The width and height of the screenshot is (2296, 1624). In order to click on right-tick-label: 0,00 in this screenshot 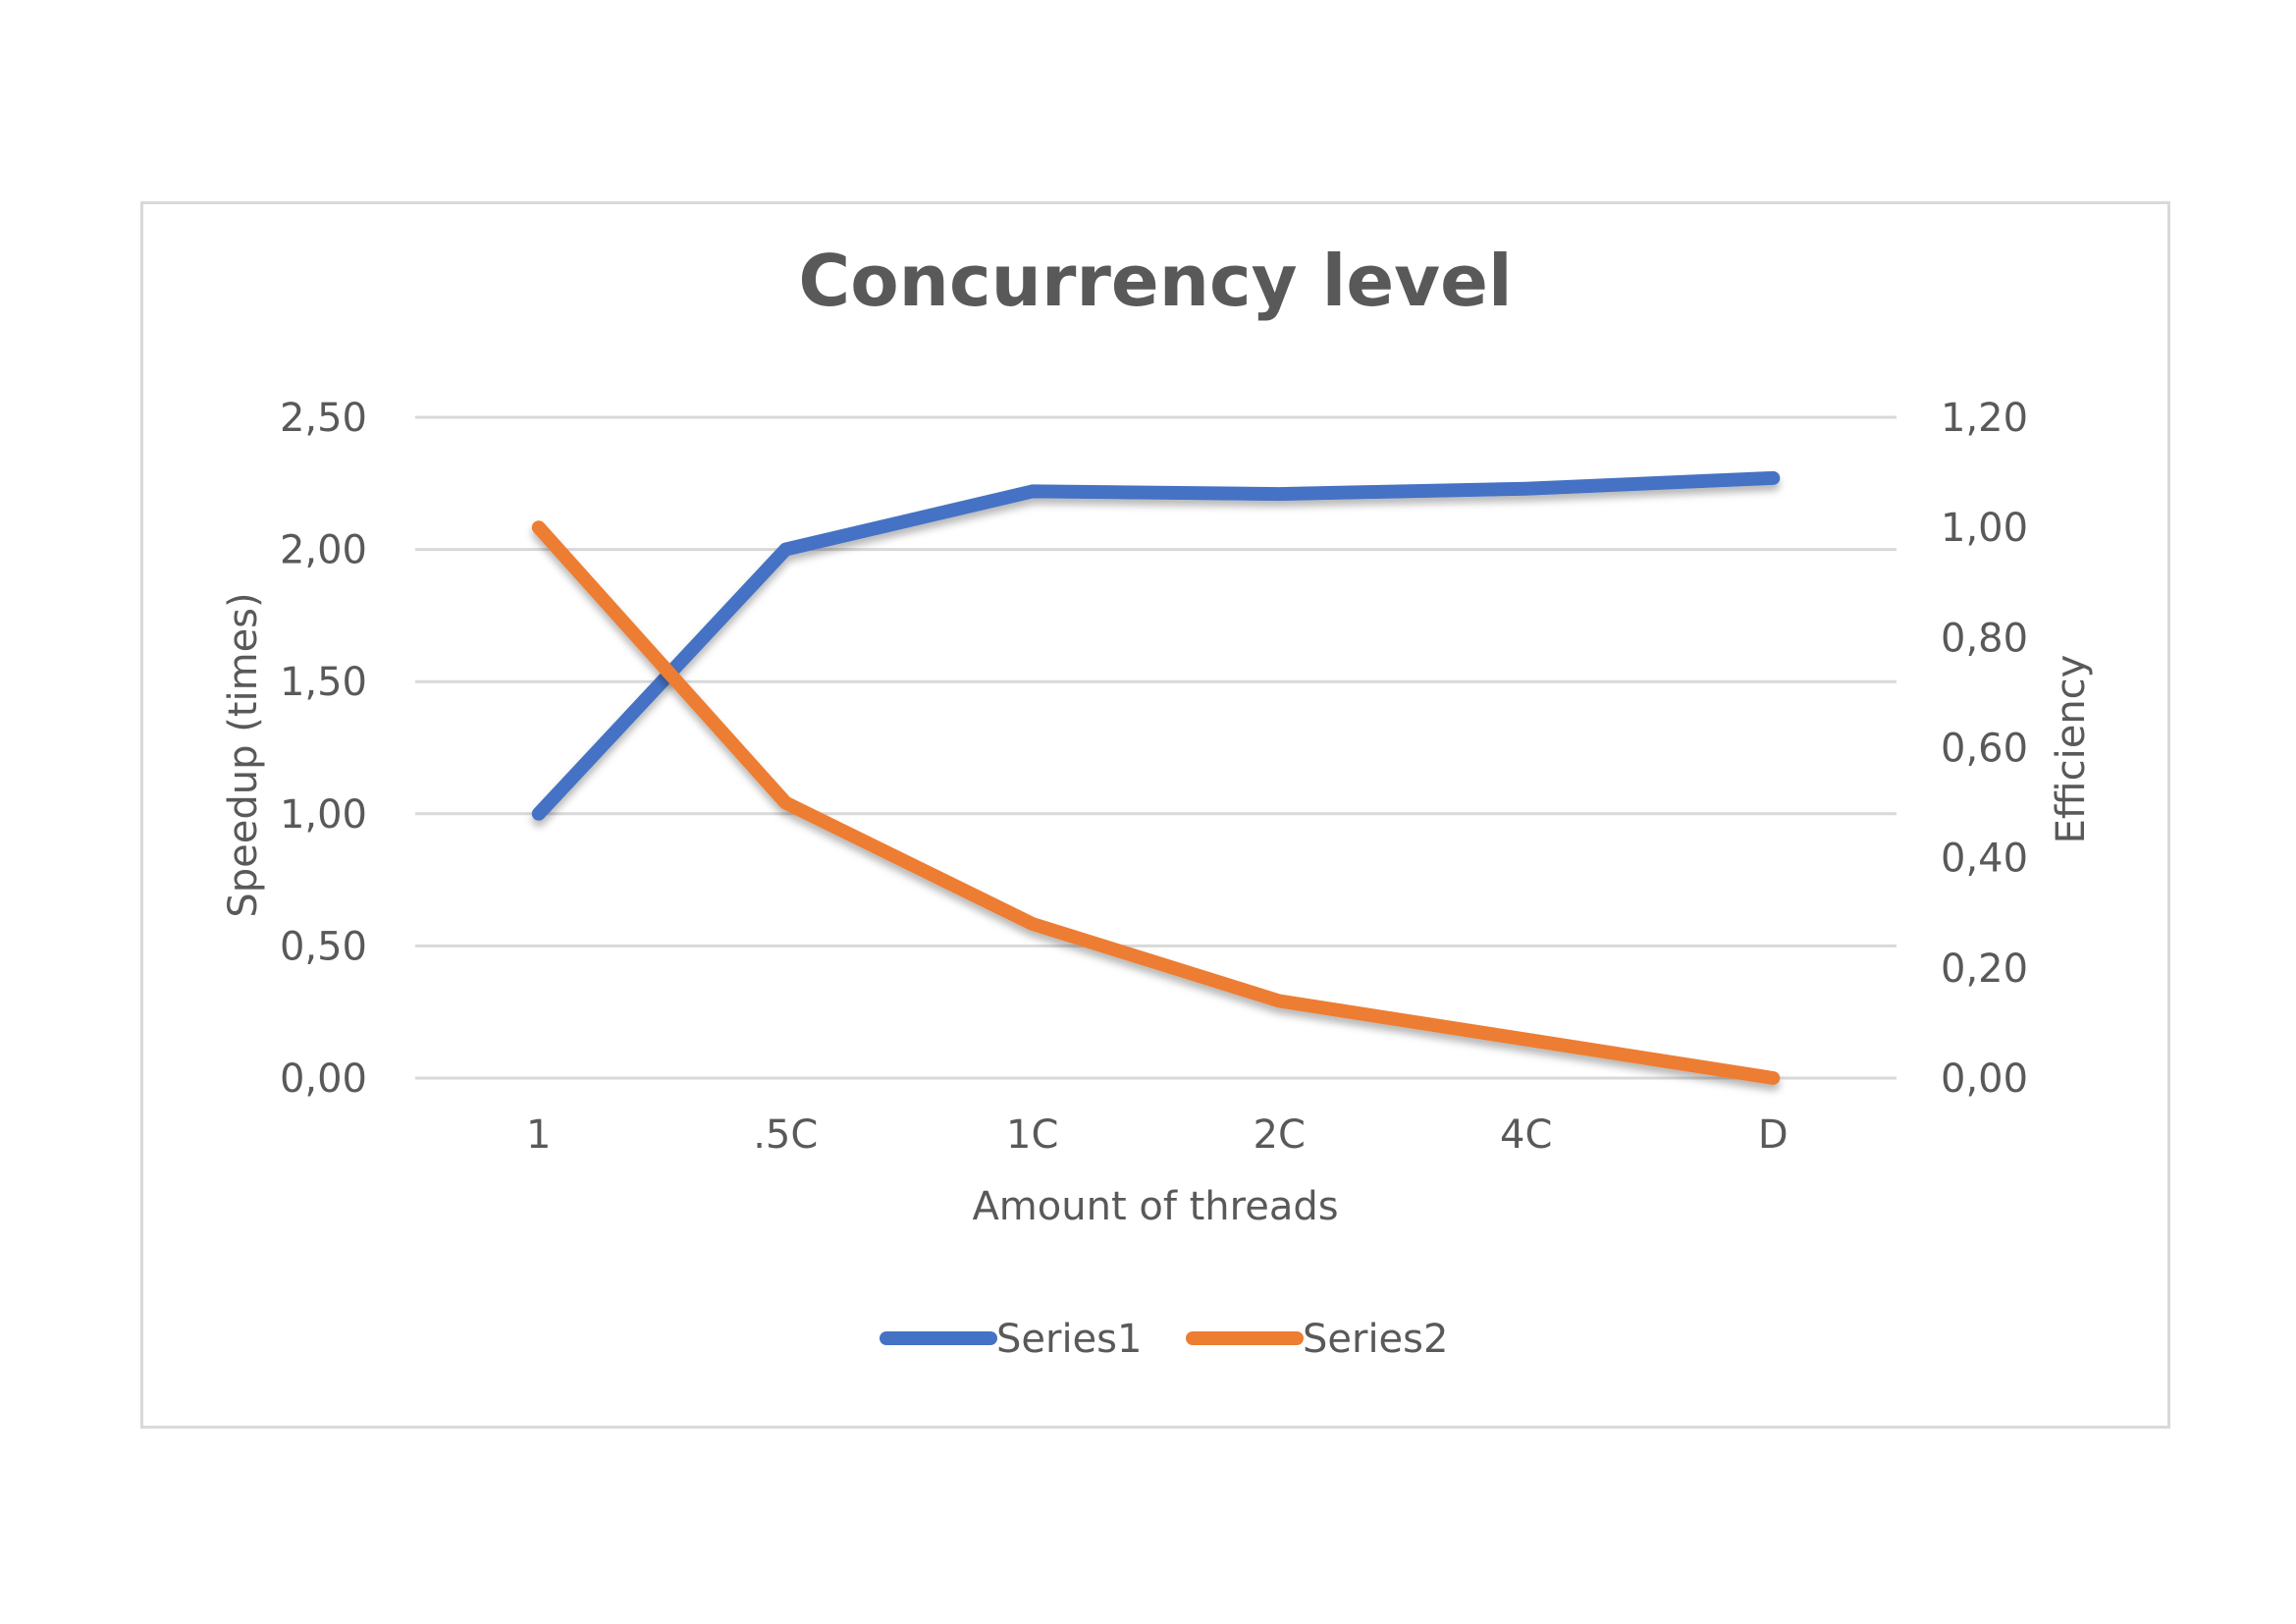, I will do `click(1984, 1079)`.